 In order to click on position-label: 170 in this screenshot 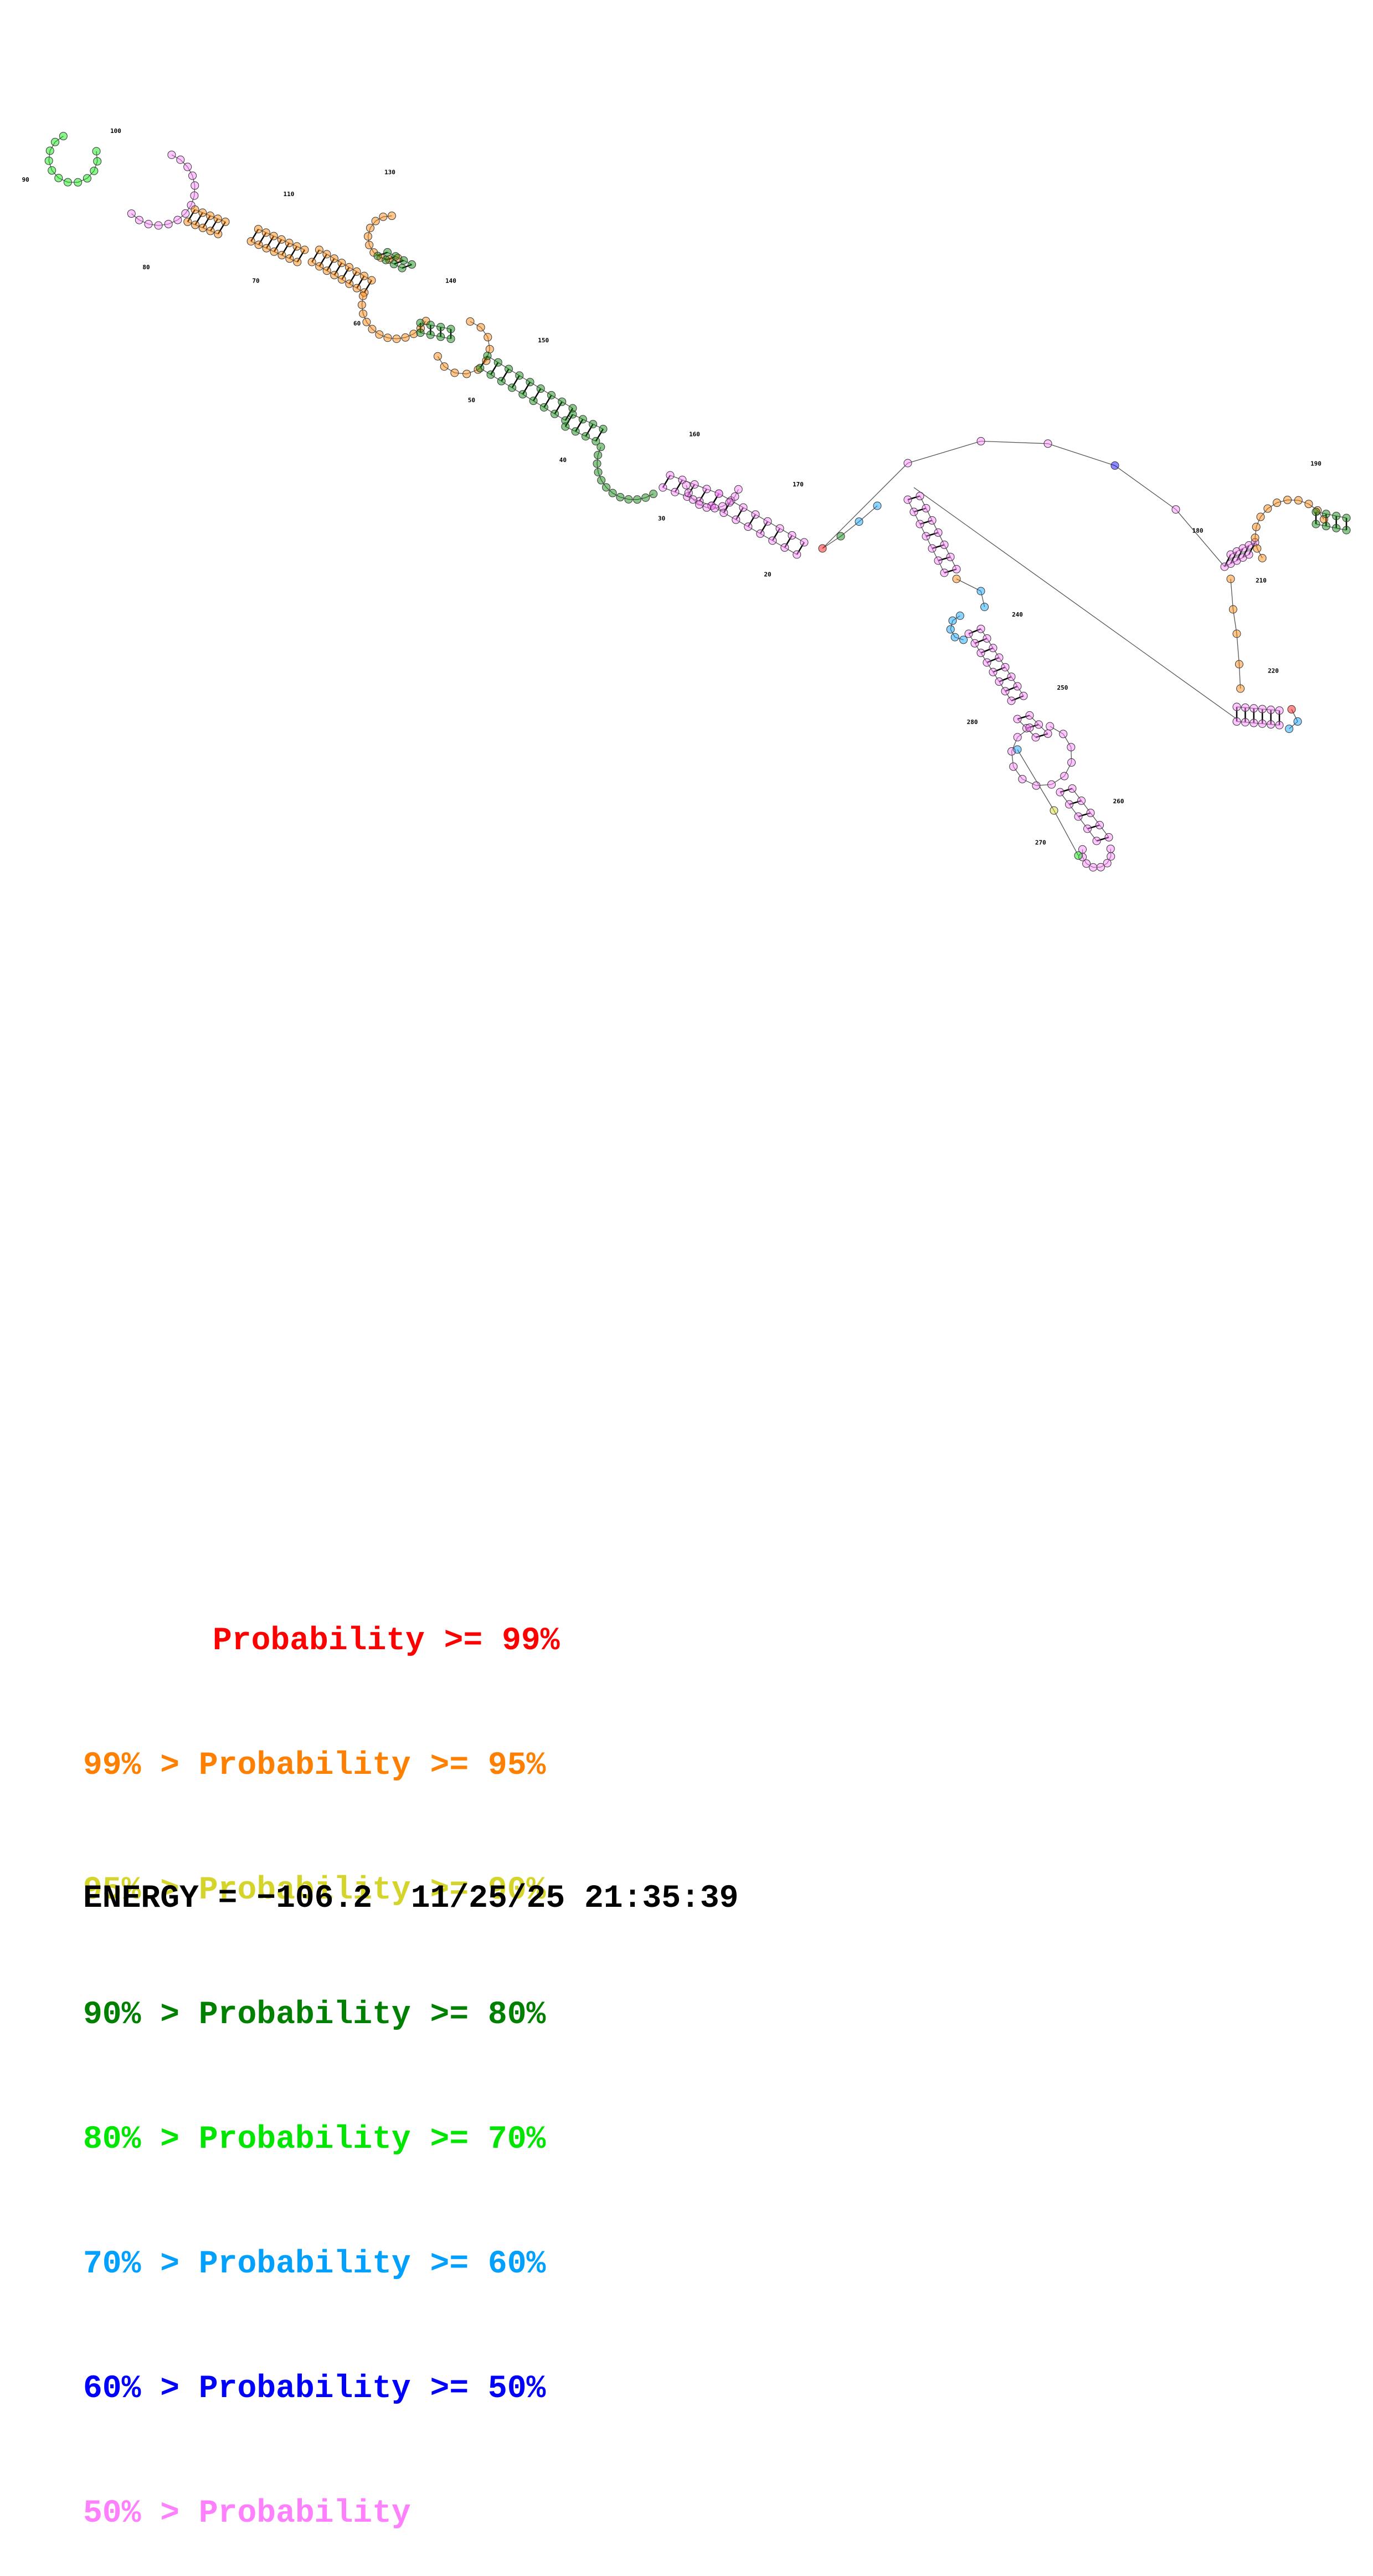, I will do `click(798, 484)`.